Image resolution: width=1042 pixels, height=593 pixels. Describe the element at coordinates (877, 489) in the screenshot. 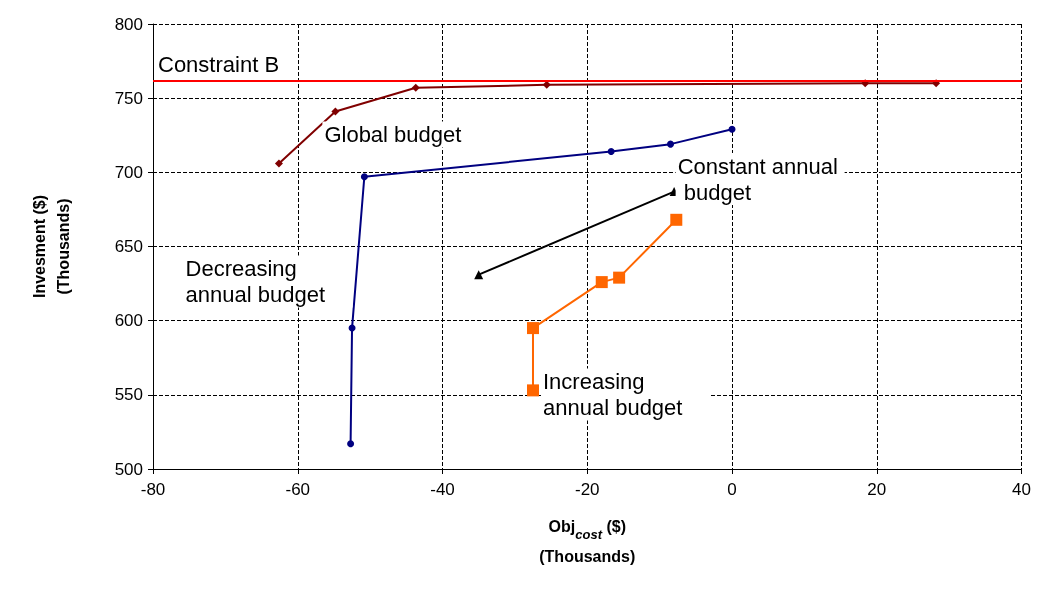

I see `x-tick-label: 20` at that location.